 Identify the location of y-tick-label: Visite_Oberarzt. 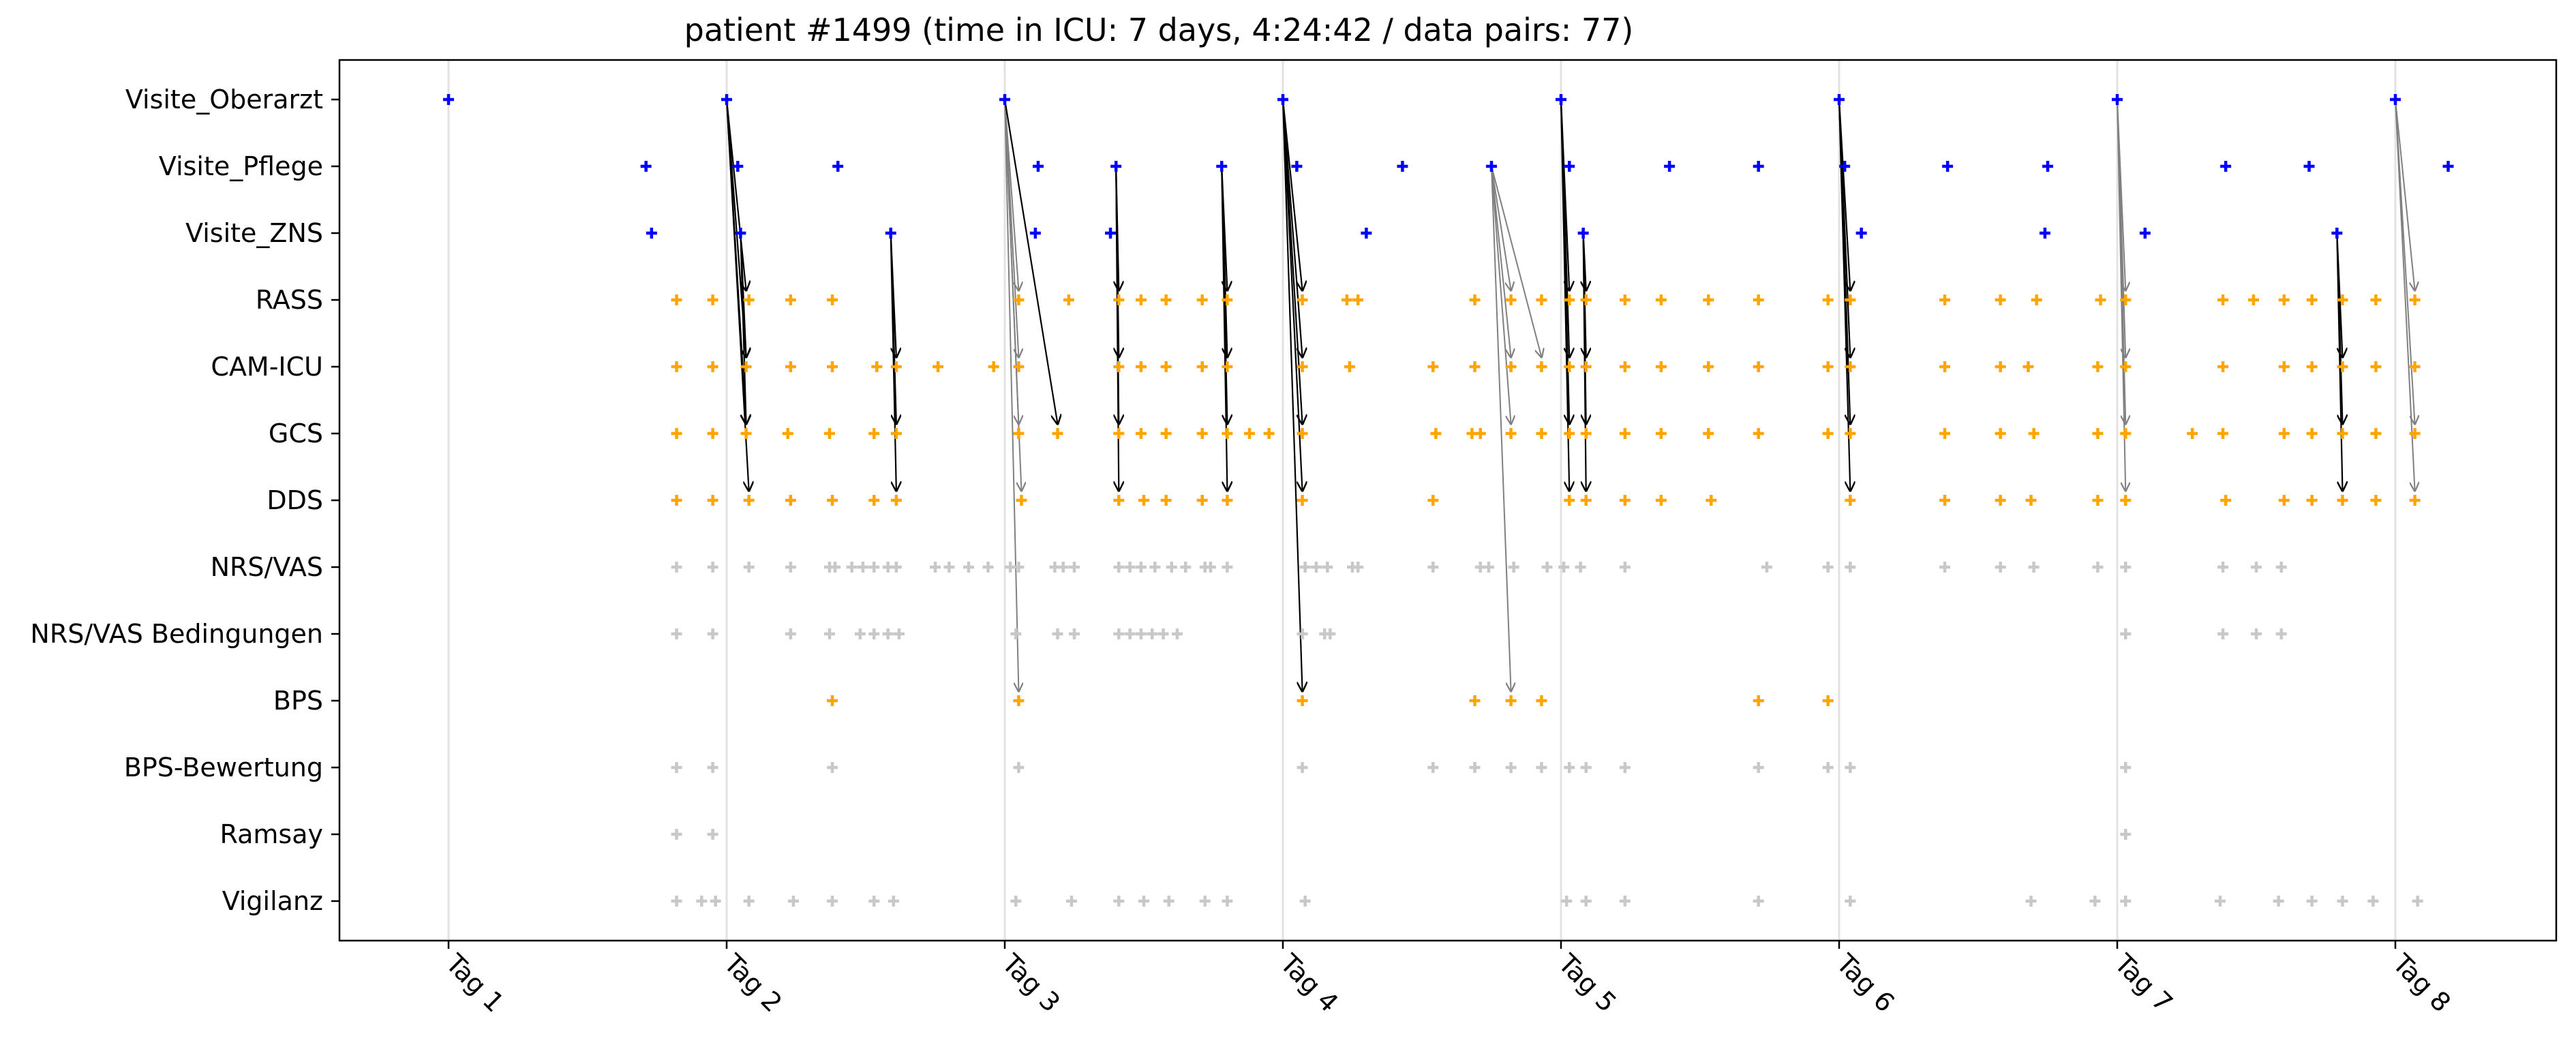
(224, 100).